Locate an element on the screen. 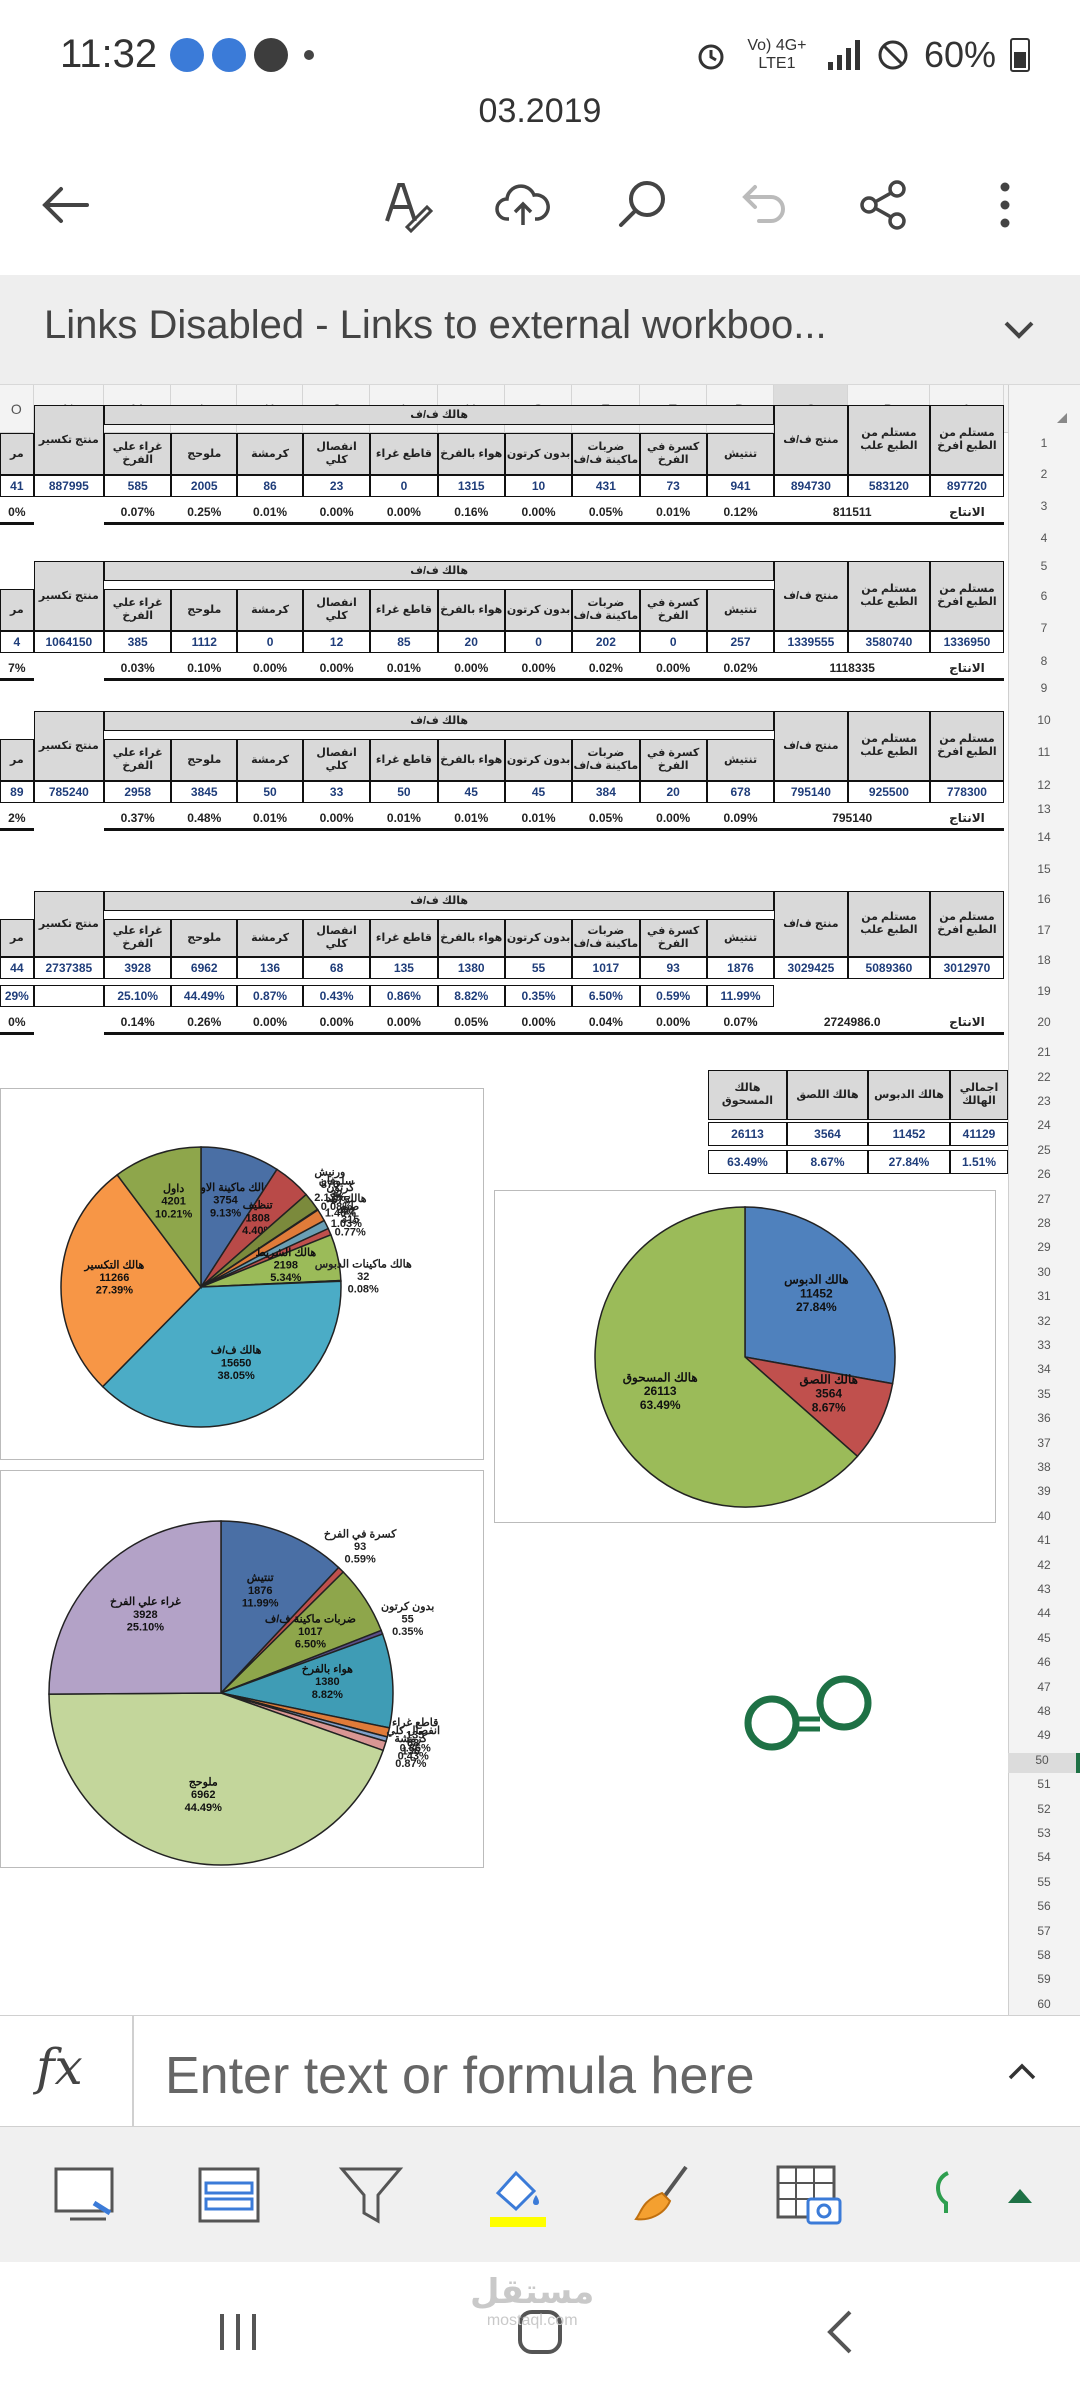 The width and height of the screenshot is (1080, 2400). share-pct-cell: 29% is located at coordinates (17, 996).